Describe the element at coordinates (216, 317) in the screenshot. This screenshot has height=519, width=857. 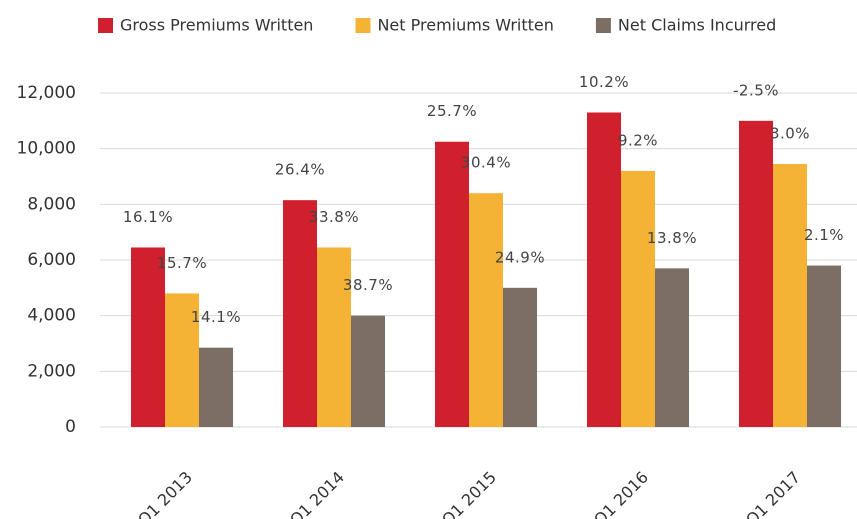
I see `growth-annotation: 14.1%` at that location.